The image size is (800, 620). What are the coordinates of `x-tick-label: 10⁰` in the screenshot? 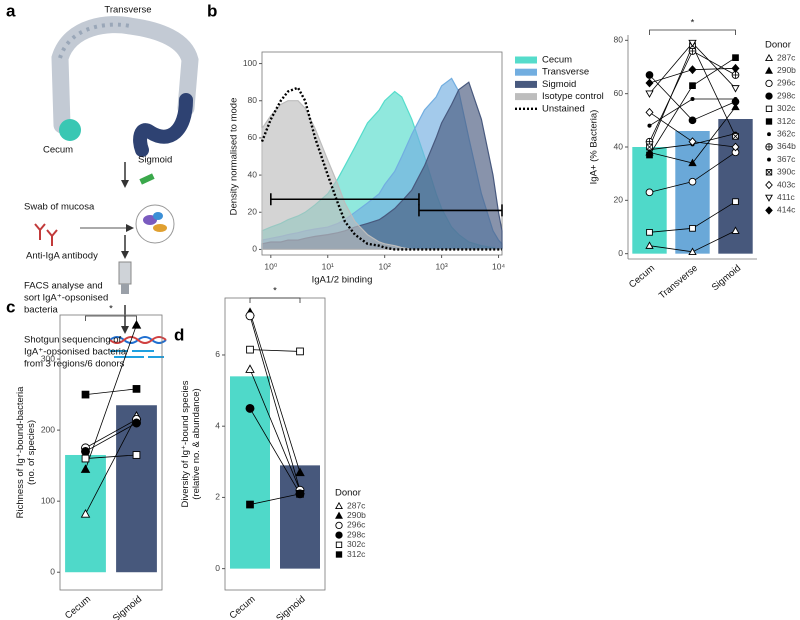 It's located at (270, 266).